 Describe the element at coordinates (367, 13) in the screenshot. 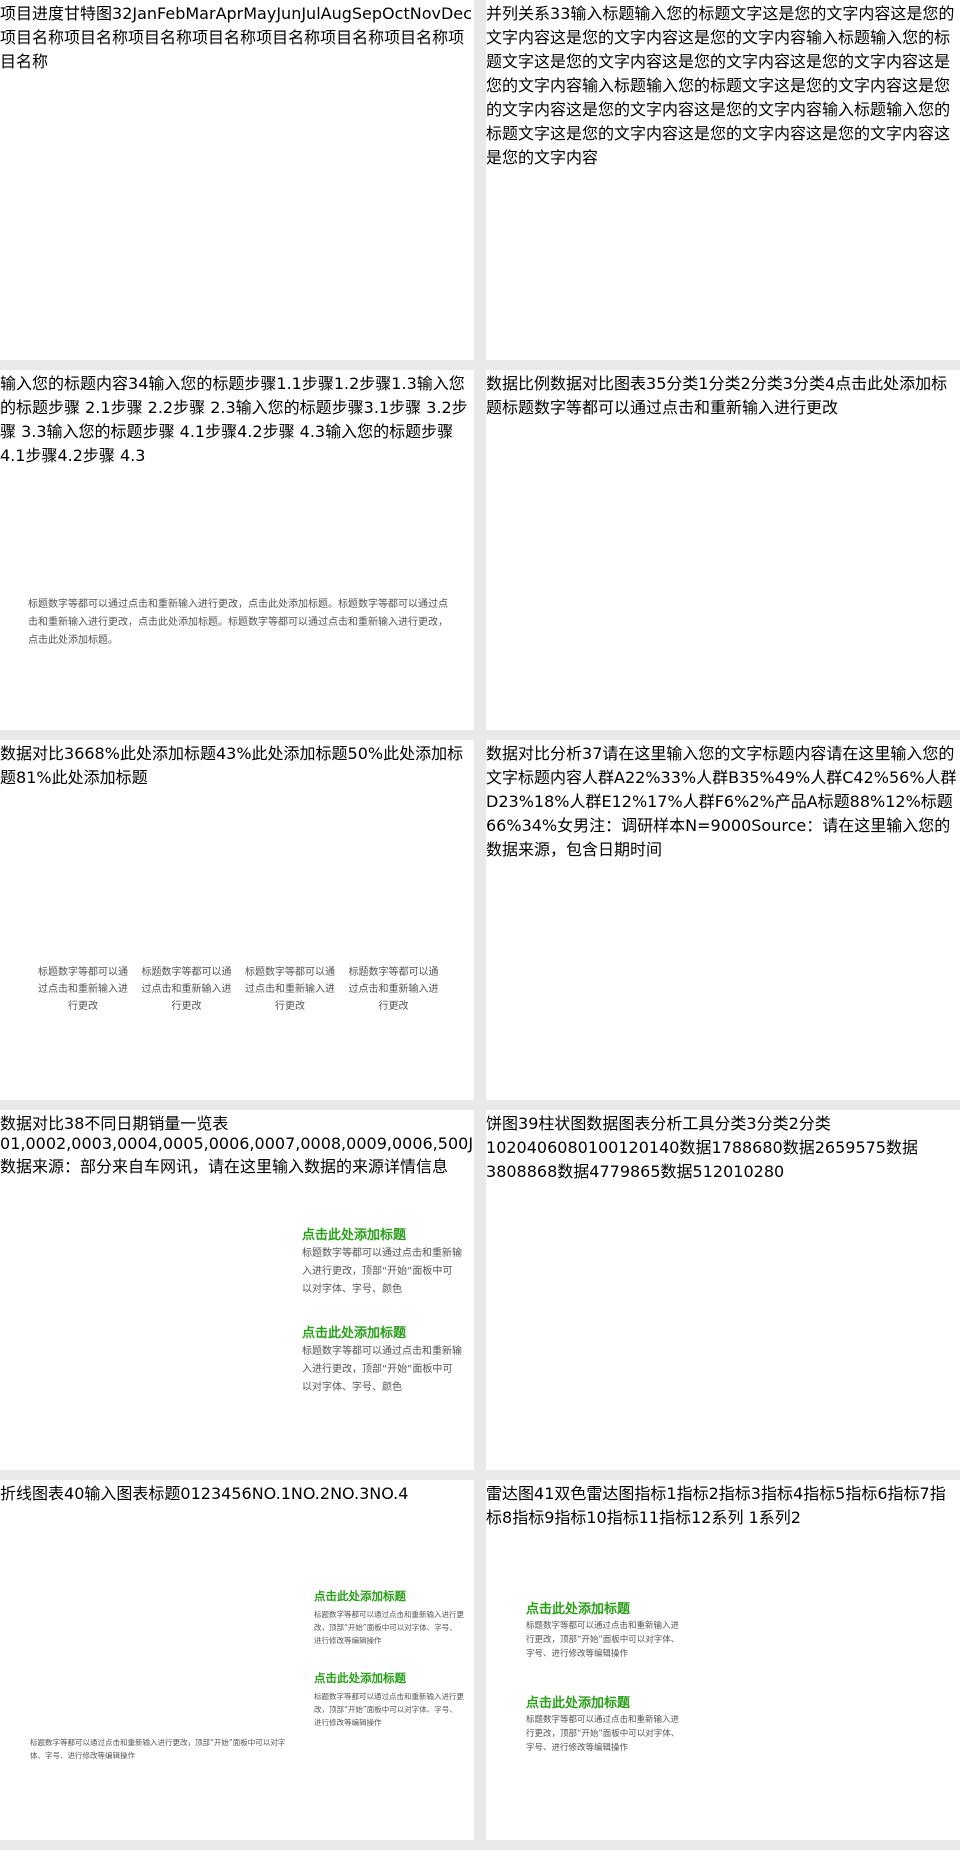

I see `month-label: Sep` at that location.